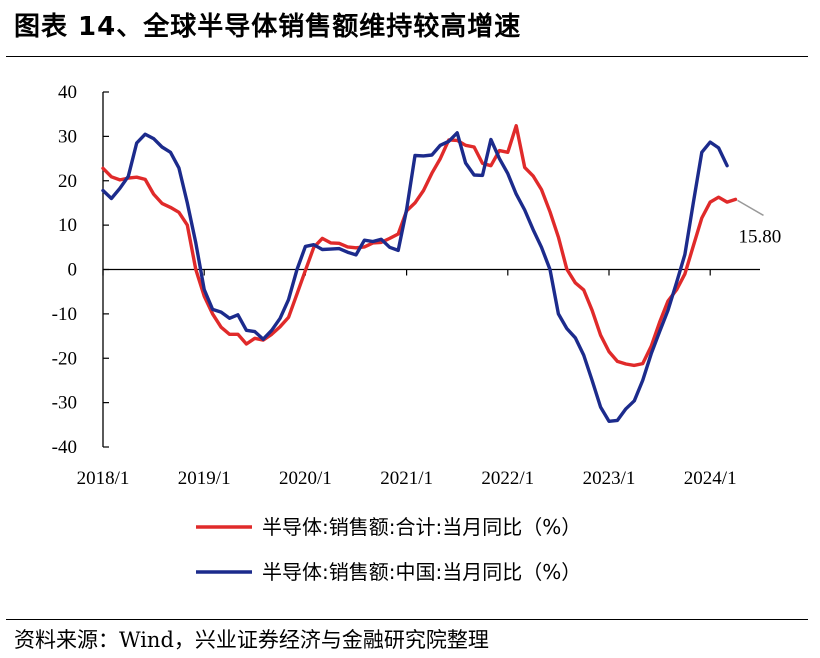  Describe the element at coordinates (64, 403) in the screenshot. I see `y-tick-label: -30` at that location.